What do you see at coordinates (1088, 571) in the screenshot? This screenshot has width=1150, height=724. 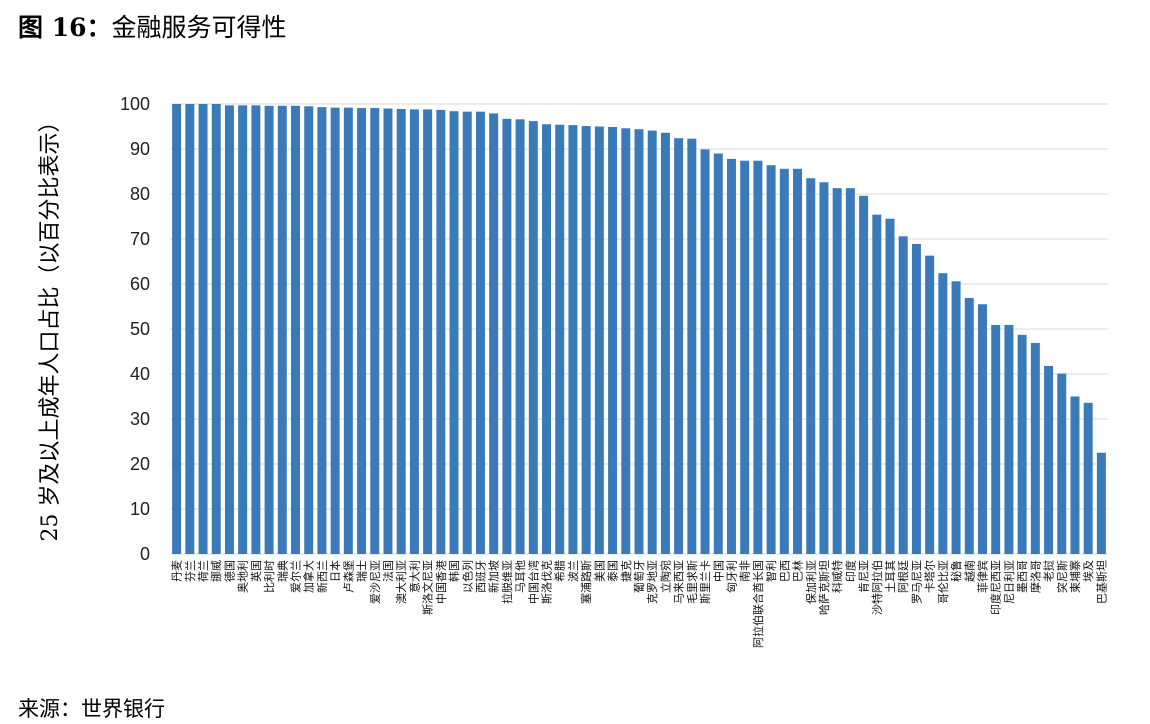 I see `x-tick-label: 埃及` at bounding box center [1088, 571].